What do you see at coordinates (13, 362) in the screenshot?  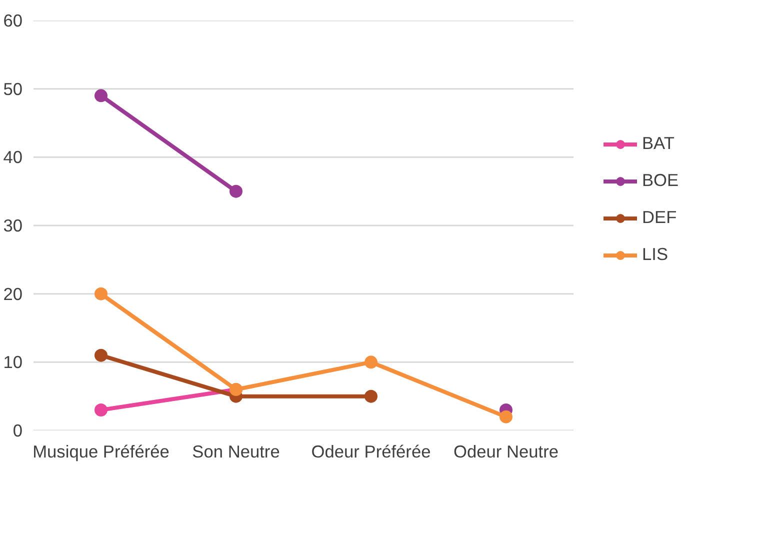 I see `y-tick-label: 10` at bounding box center [13, 362].